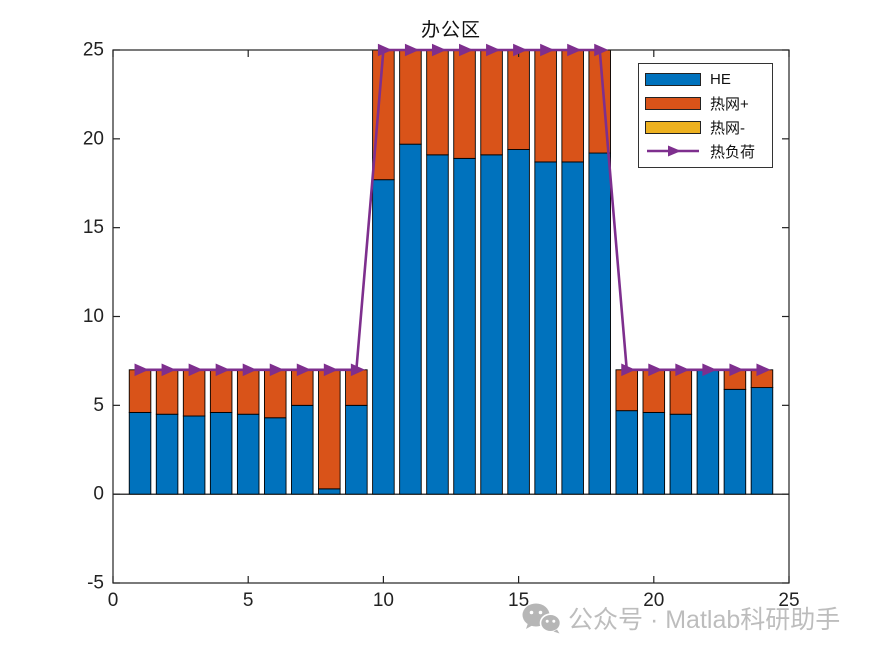 The image size is (875, 656). I want to click on bar-segment-HE-h13, so click(464, 326).